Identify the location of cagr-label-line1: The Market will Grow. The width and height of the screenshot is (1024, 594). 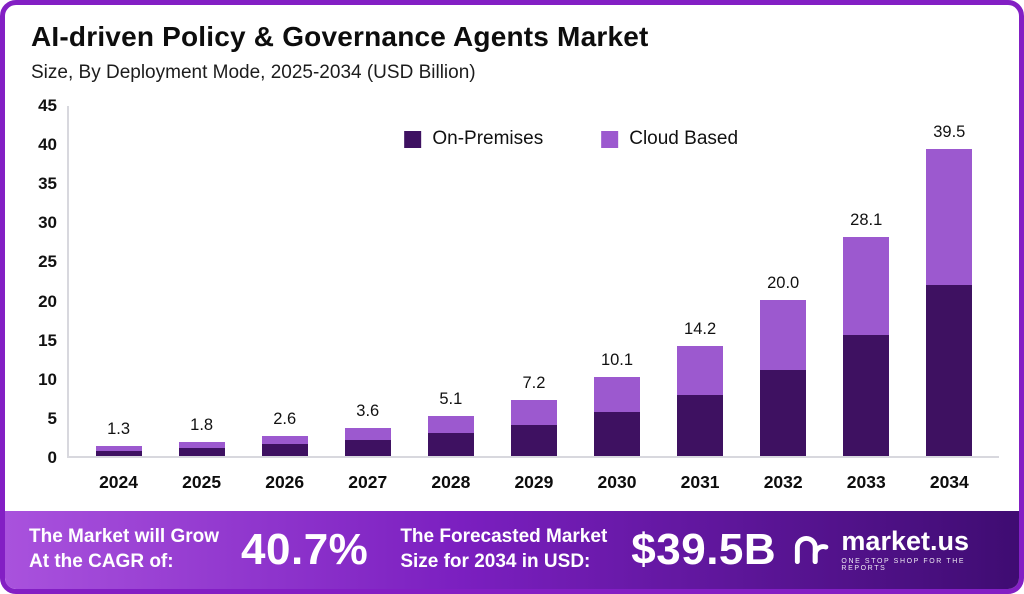
(124, 537).